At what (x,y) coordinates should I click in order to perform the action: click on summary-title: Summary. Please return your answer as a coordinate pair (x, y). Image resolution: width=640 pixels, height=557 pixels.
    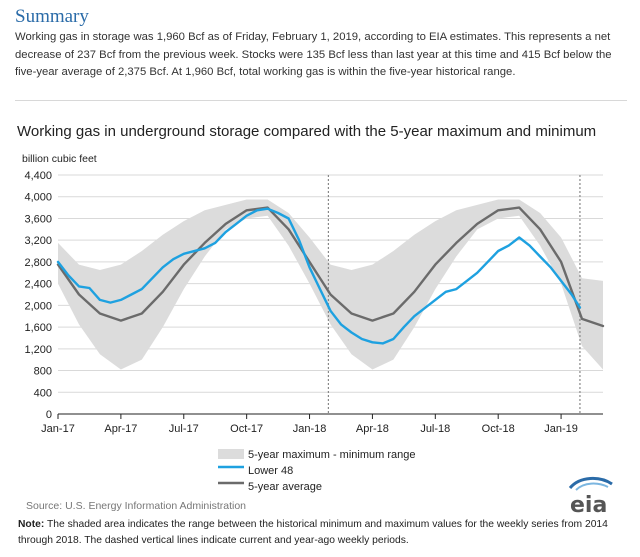
    Looking at the image, I should click on (52, 16).